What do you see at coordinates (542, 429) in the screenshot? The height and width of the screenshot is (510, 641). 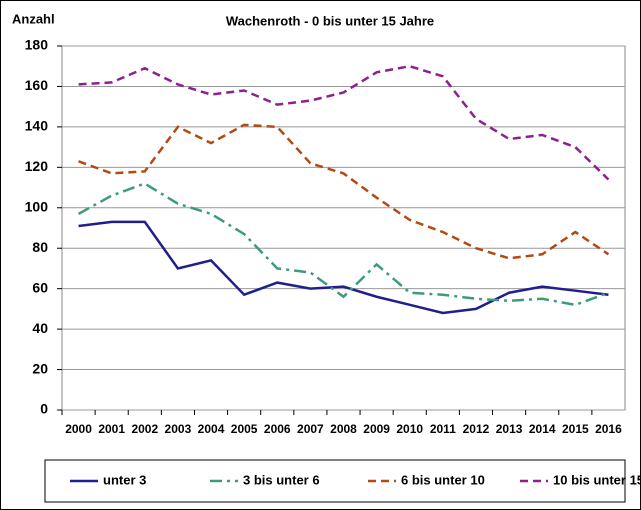 I see `x-tick-label: 2014` at bounding box center [542, 429].